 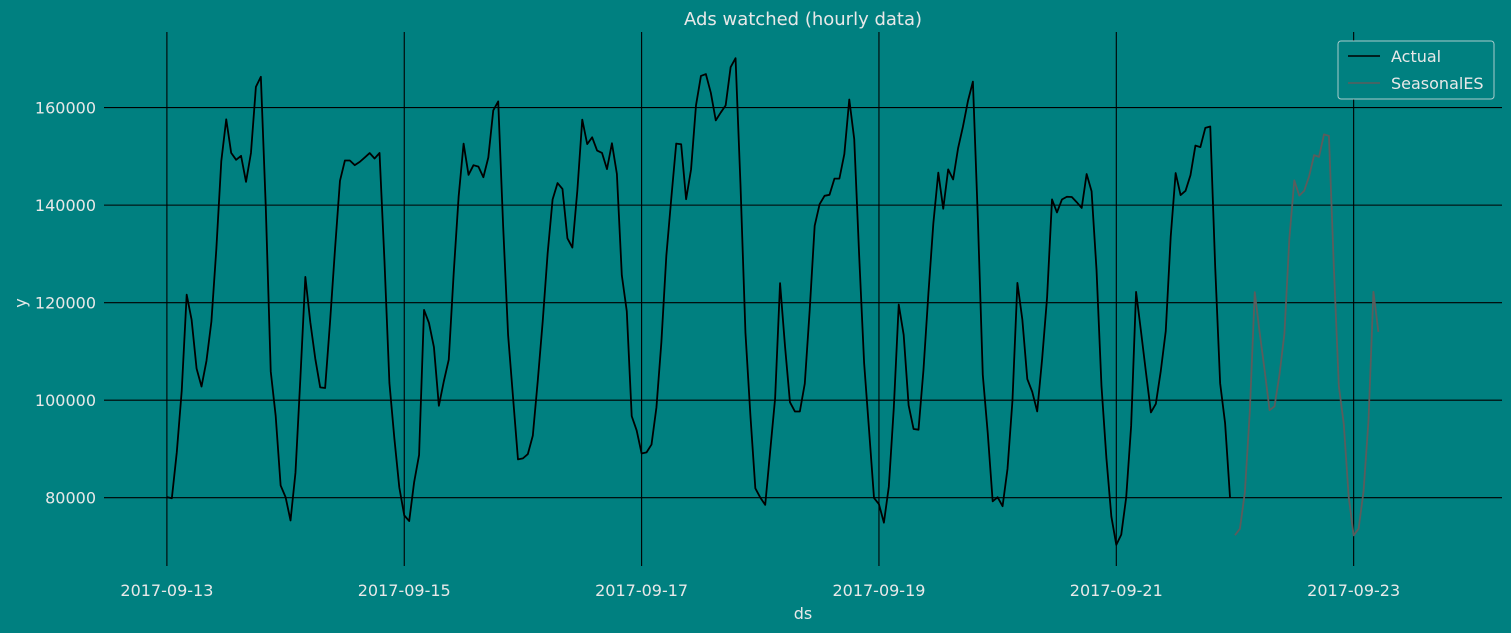 I want to click on legend: Actual SeasonalES, so click(x=1416, y=70).